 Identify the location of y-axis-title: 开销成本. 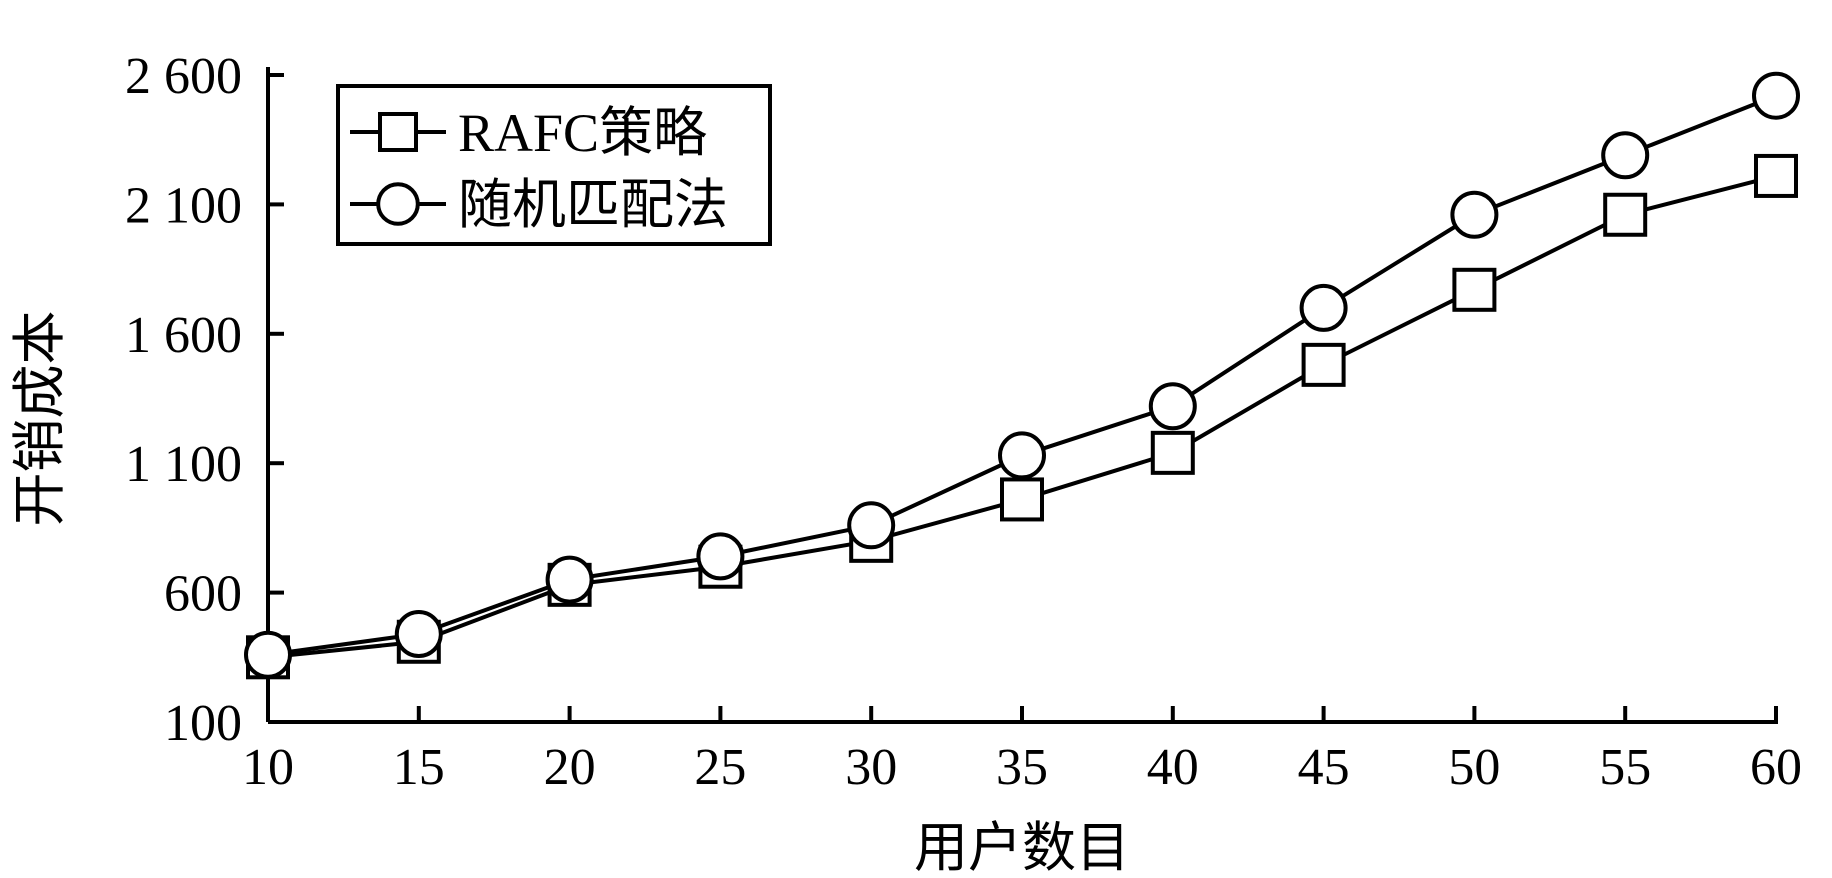
(40, 419).